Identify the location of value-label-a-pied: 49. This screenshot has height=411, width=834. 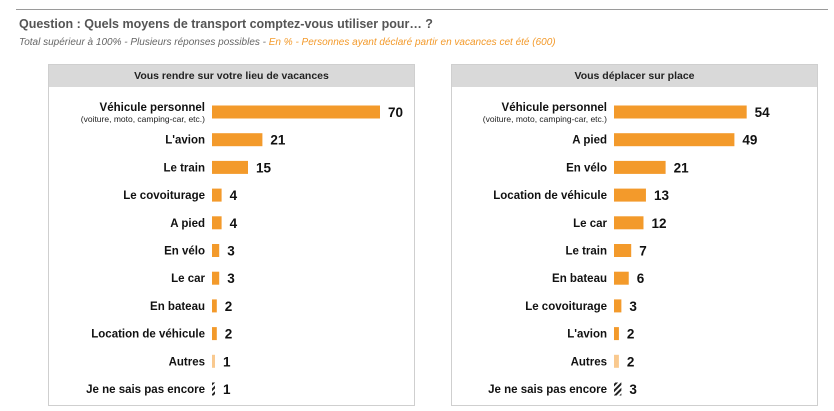
(749, 140).